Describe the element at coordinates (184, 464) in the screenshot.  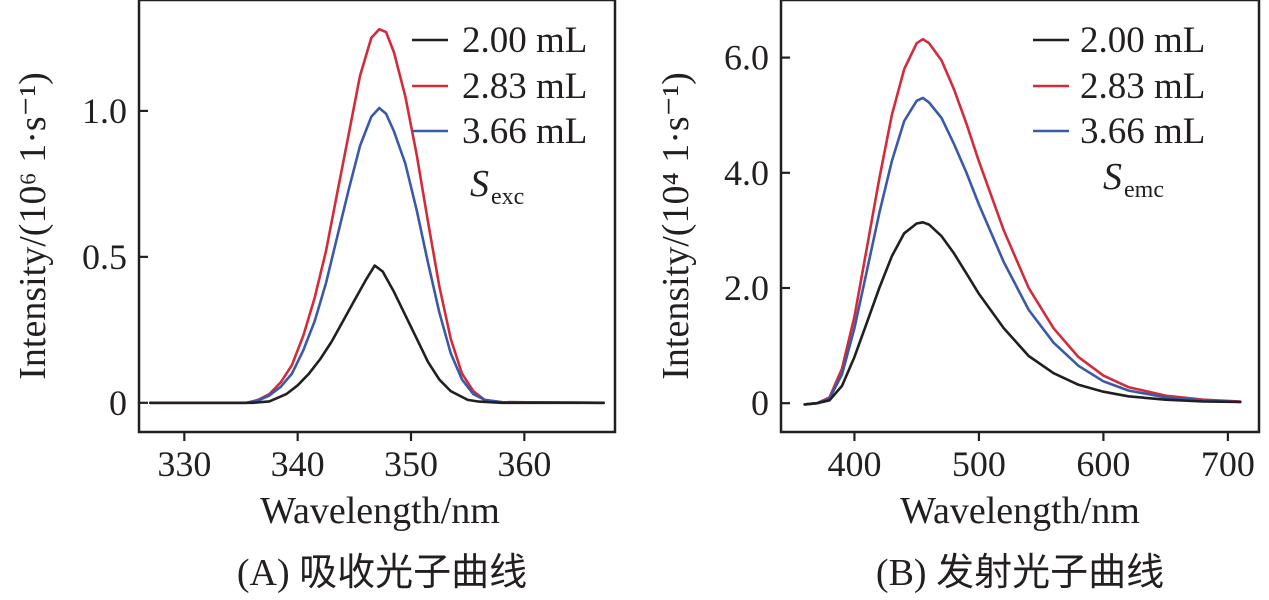
I see `x-tick-label-a: 330` at that location.